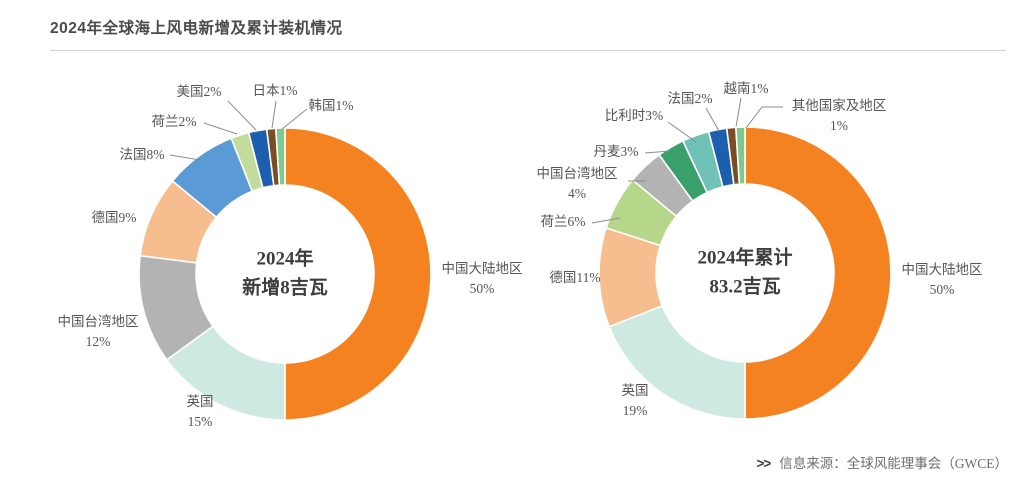 The width and height of the screenshot is (1032, 500). Describe the element at coordinates (839, 115) in the screenshot. I see `slice-label-其他国家及地区: 其他国家及地区 1%` at that location.